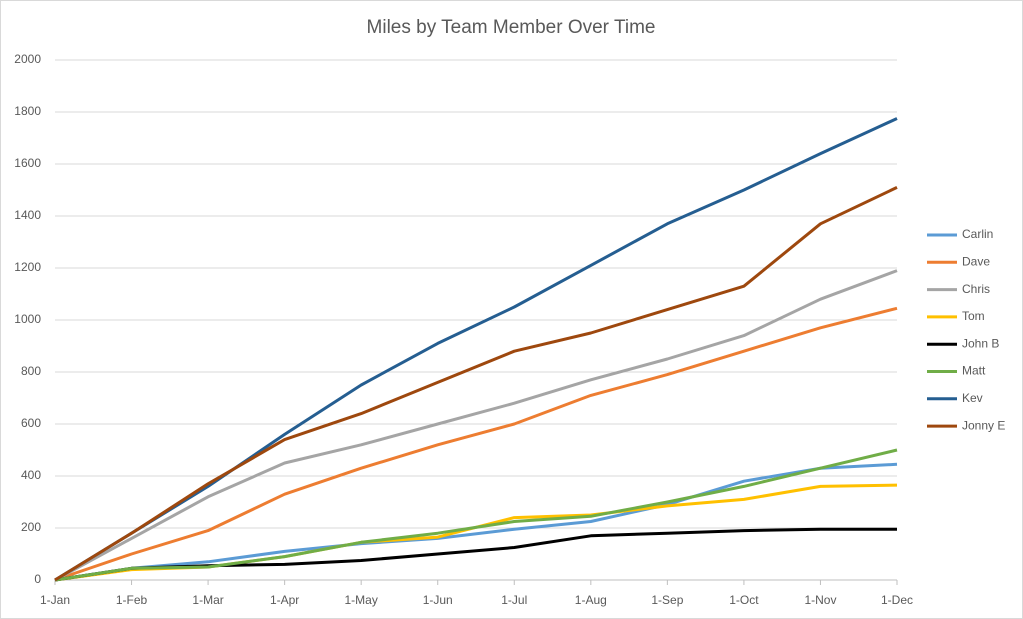  What do you see at coordinates (591, 600) in the screenshot?
I see `x-tick-label: 1-Aug` at bounding box center [591, 600].